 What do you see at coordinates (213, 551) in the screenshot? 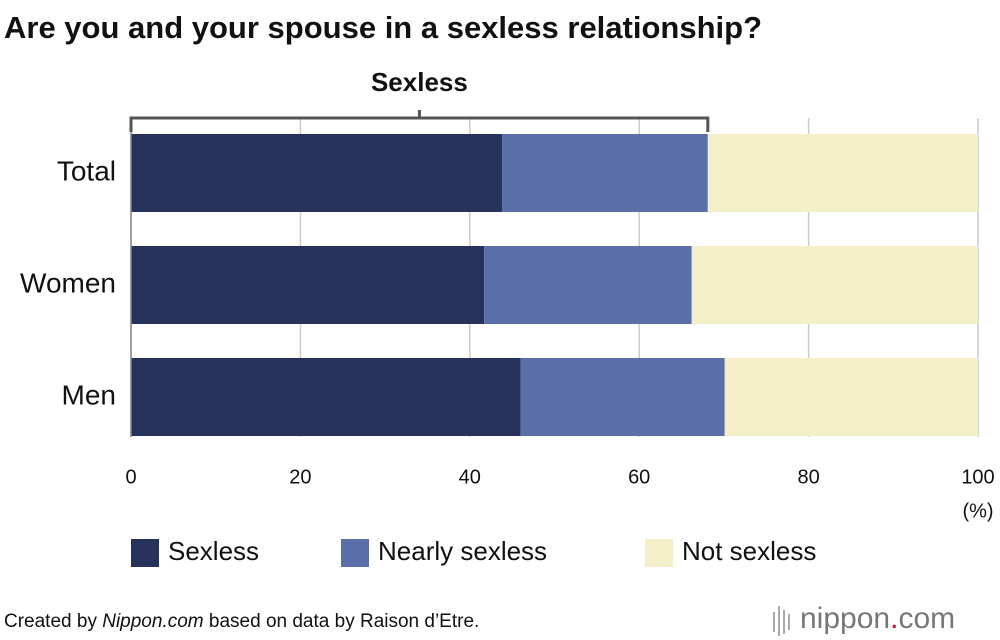
I see `legend-label: Sexless` at bounding box center [213, 551].